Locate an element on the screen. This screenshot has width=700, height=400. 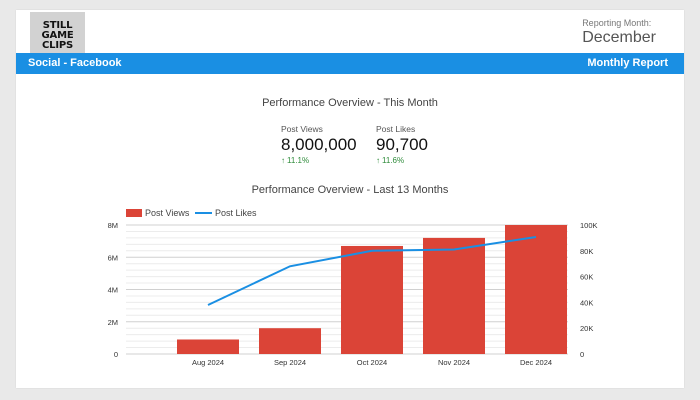
kpi-value: 90,700 is located at coordinates (402, 144).